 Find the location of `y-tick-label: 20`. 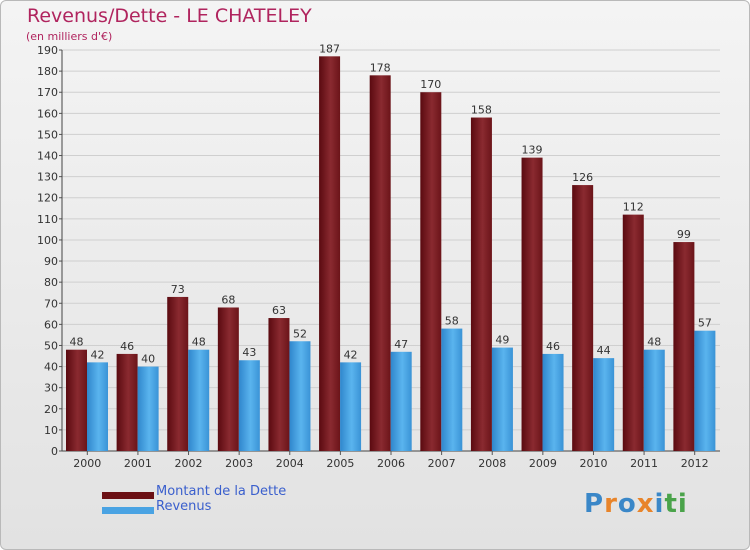

y-tick-label: 20 is located at coordinates (51, 409).